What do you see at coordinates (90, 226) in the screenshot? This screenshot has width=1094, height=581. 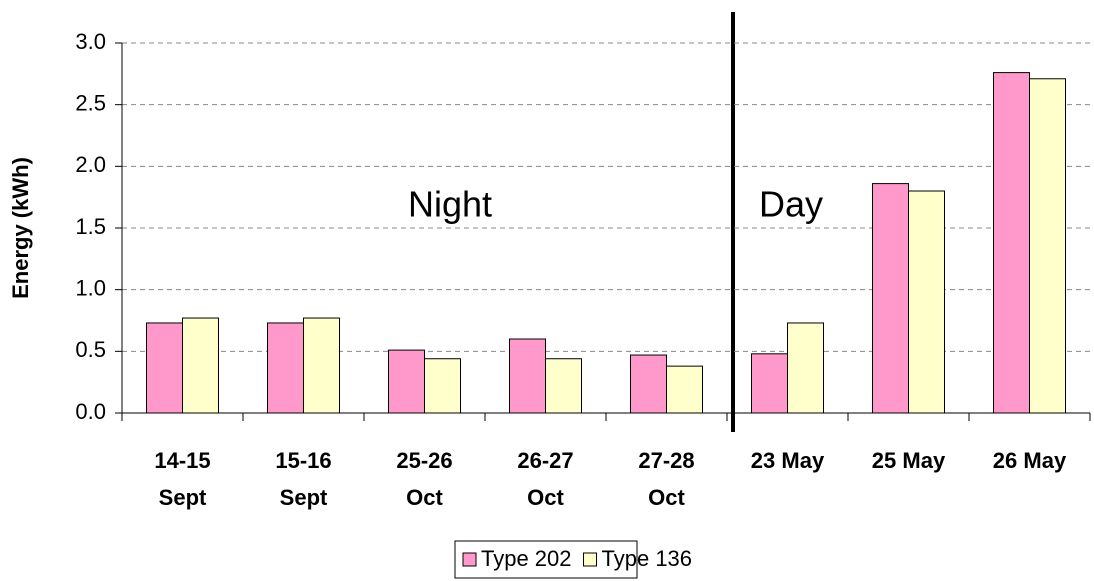 I see `y-tick-label: 1.5` at bounding box center [90, 226].